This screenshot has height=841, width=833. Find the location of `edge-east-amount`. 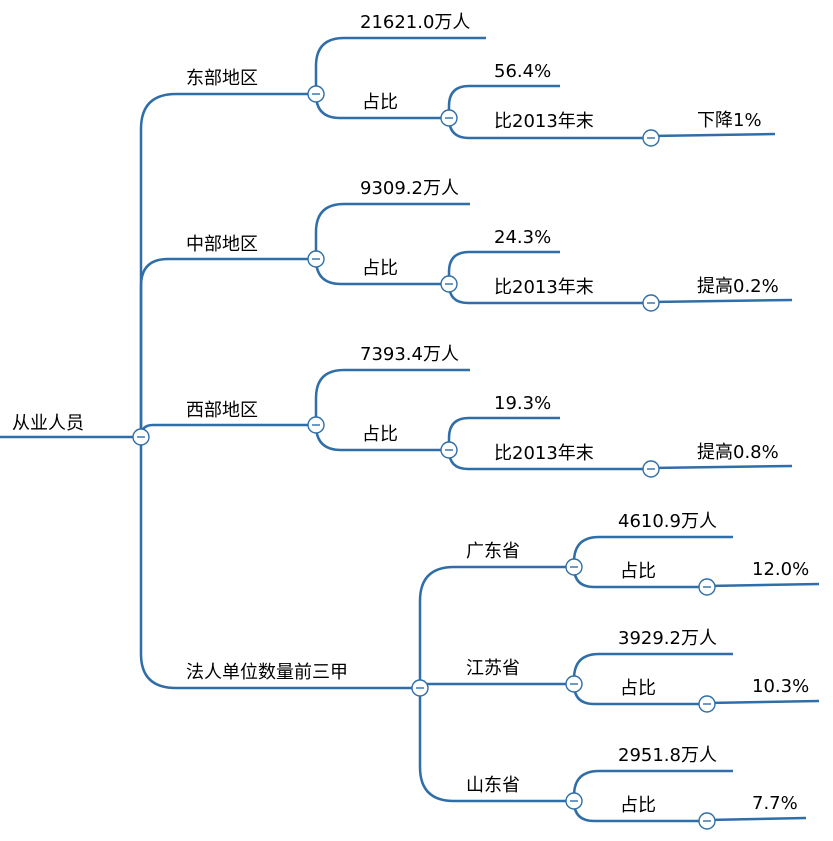

edge-east-amount is located at coordinates (400, 65).